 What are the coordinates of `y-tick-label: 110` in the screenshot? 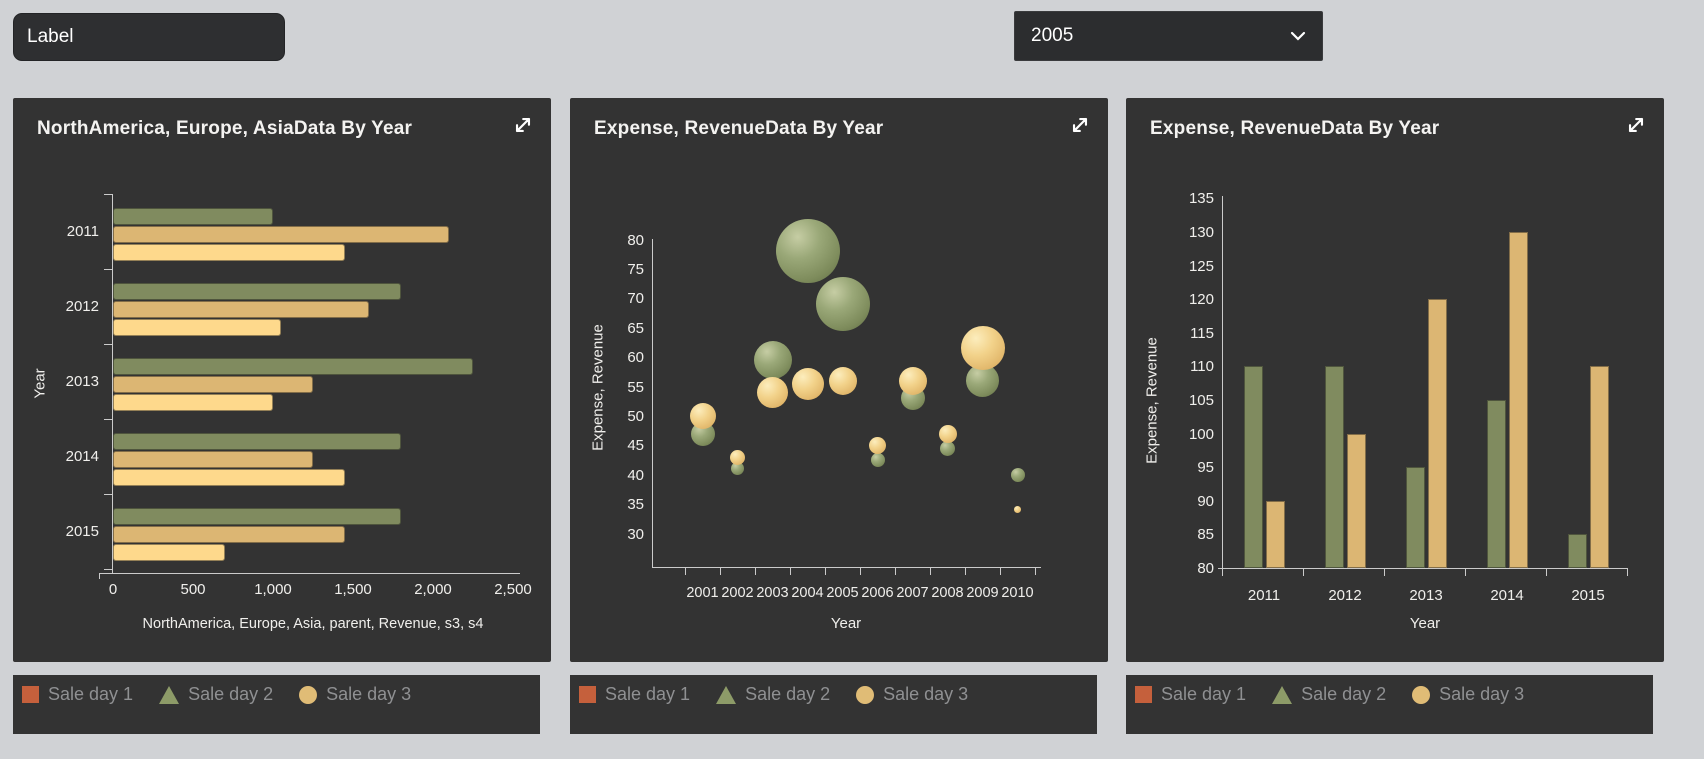 It's located at (1202, 367).